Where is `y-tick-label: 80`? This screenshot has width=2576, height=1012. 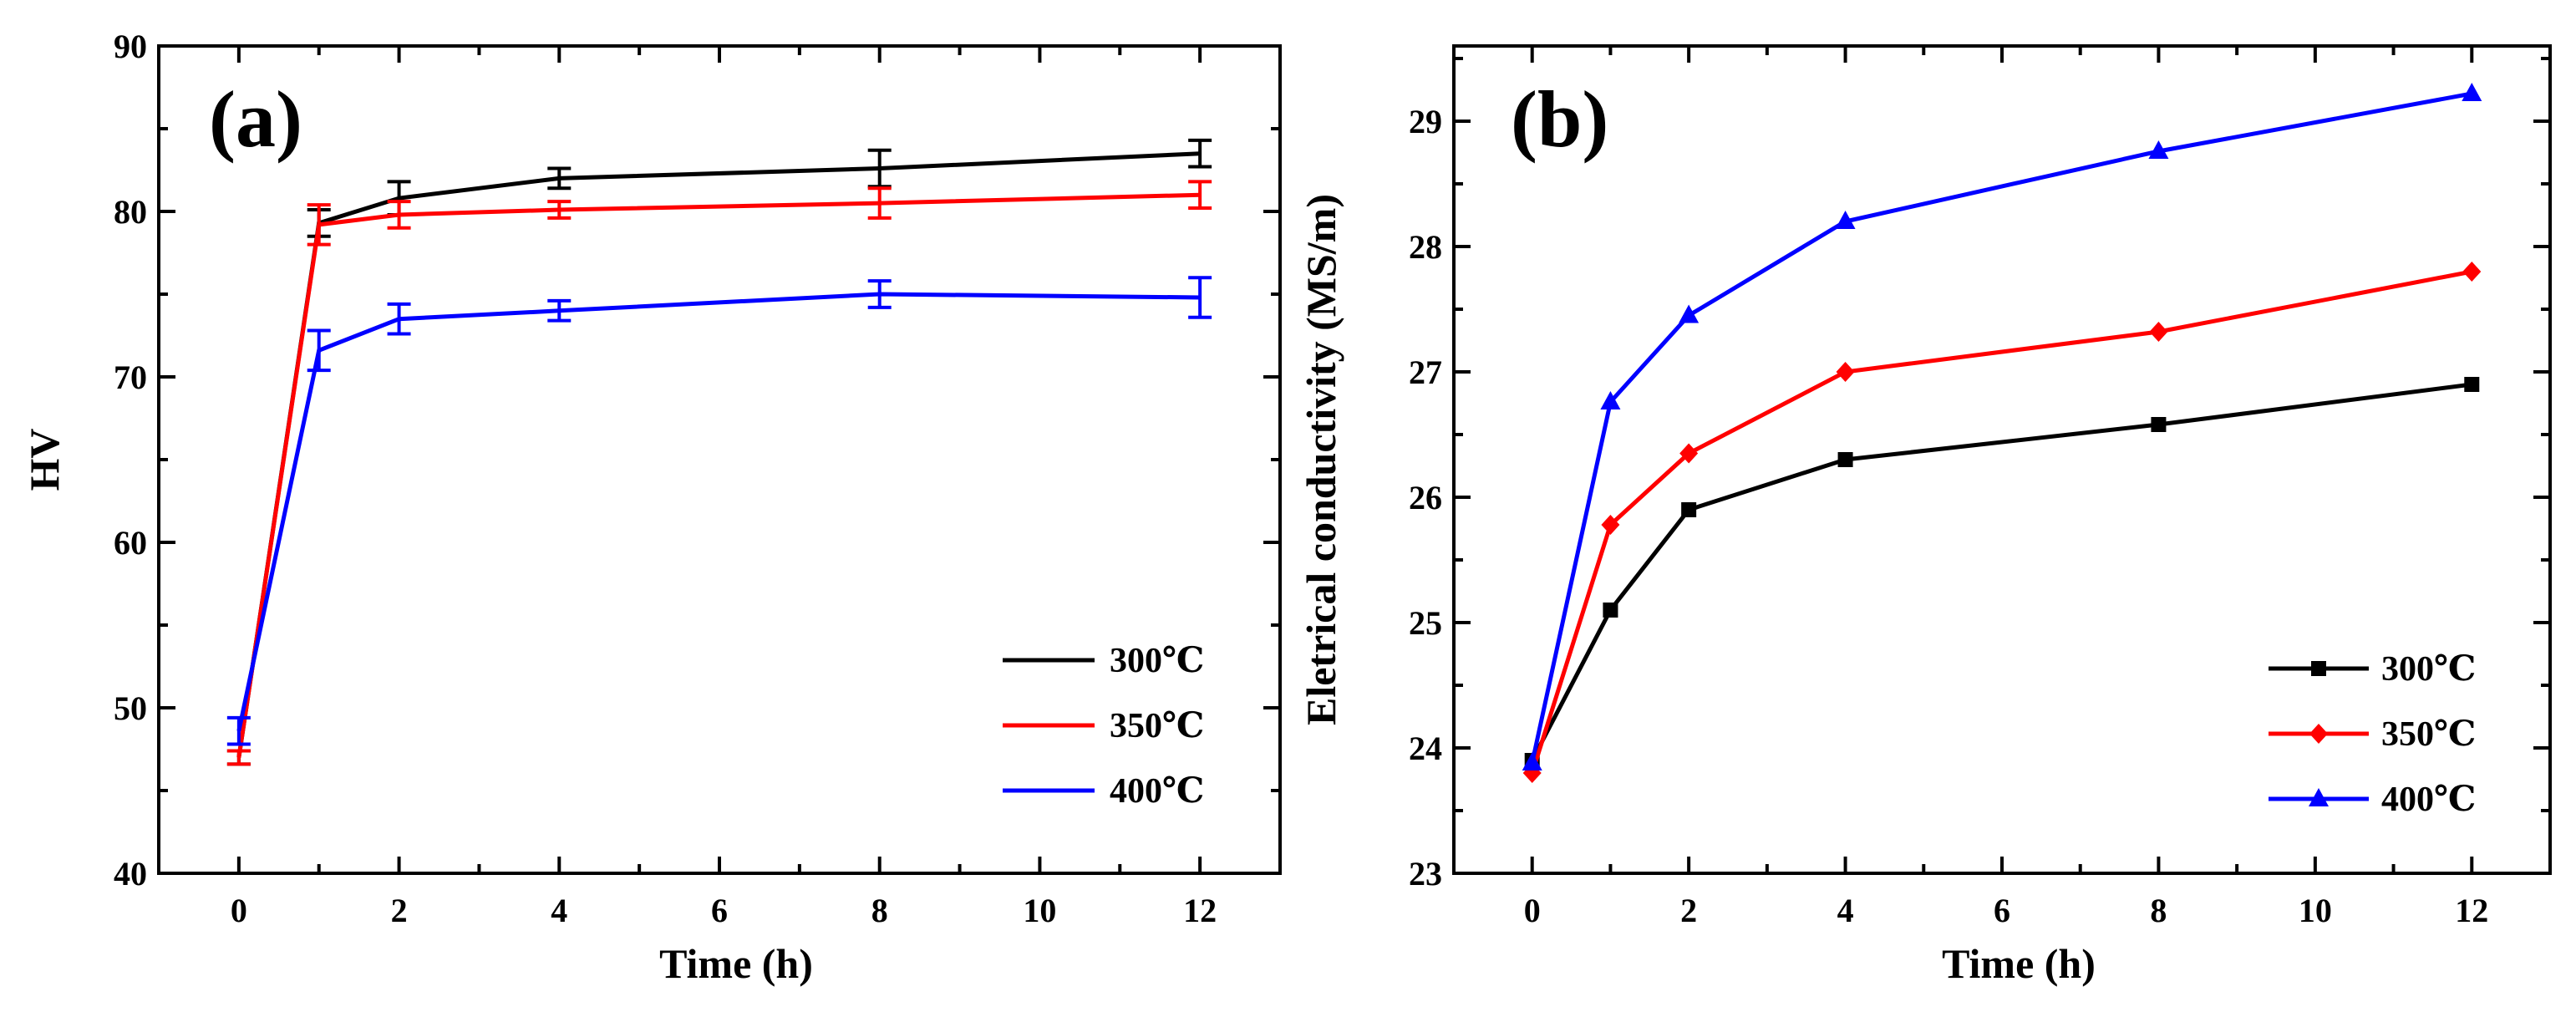
y-tick-label: 80 is located at coordinates (130, 212).